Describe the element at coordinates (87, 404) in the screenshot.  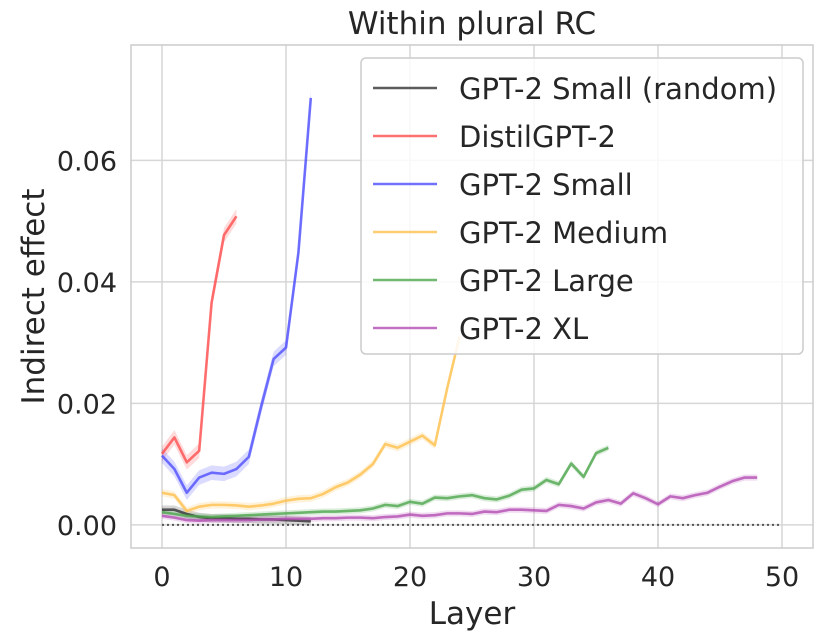
I see `y-tick-label: 0.02` at that location.